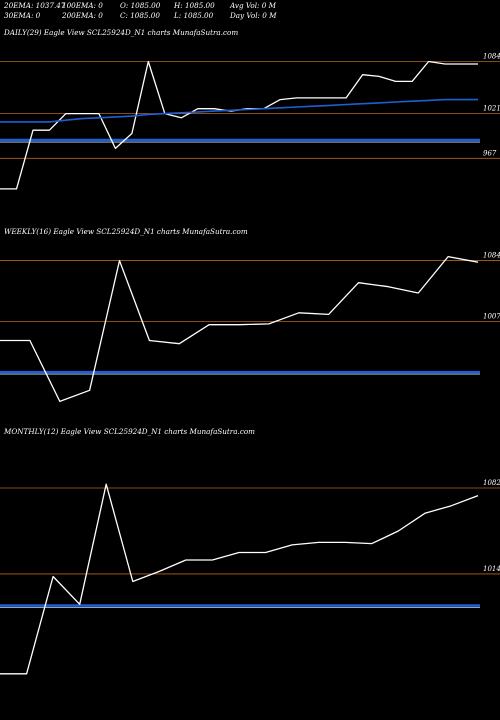 This screenshot has width=500, height=720. Describe the element at coordinates (140, 5) in the screenshot. I see `open-stat: O: 1085.00` at that location.